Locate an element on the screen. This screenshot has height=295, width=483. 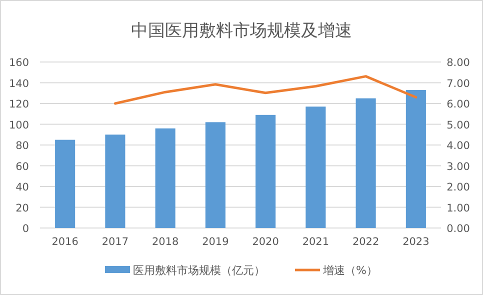
y2-tick-label: 1.00 is located at coordinates (458, 208).